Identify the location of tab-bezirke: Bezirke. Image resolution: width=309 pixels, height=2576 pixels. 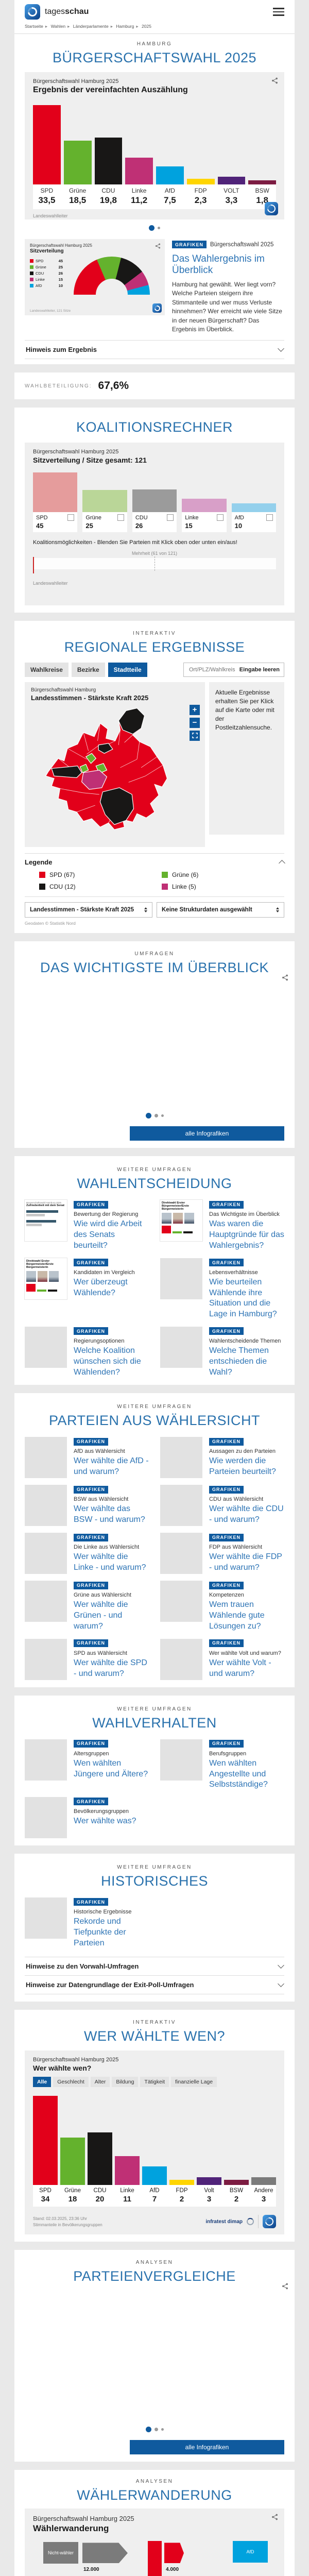
(88, 670).